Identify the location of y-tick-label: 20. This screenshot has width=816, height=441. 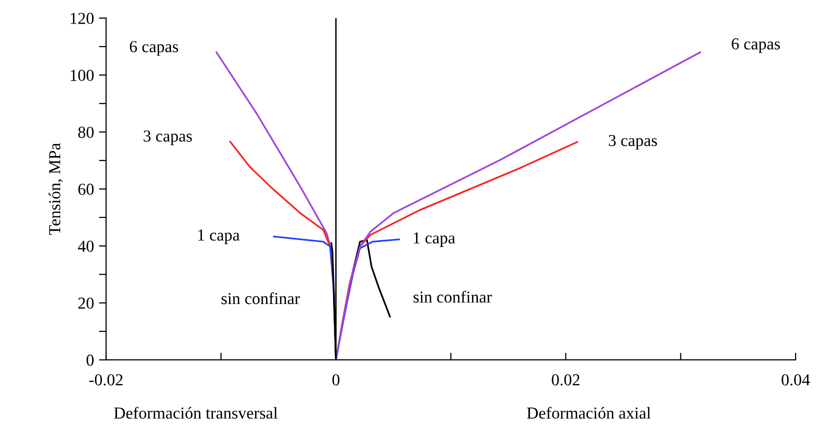
(86, 303).